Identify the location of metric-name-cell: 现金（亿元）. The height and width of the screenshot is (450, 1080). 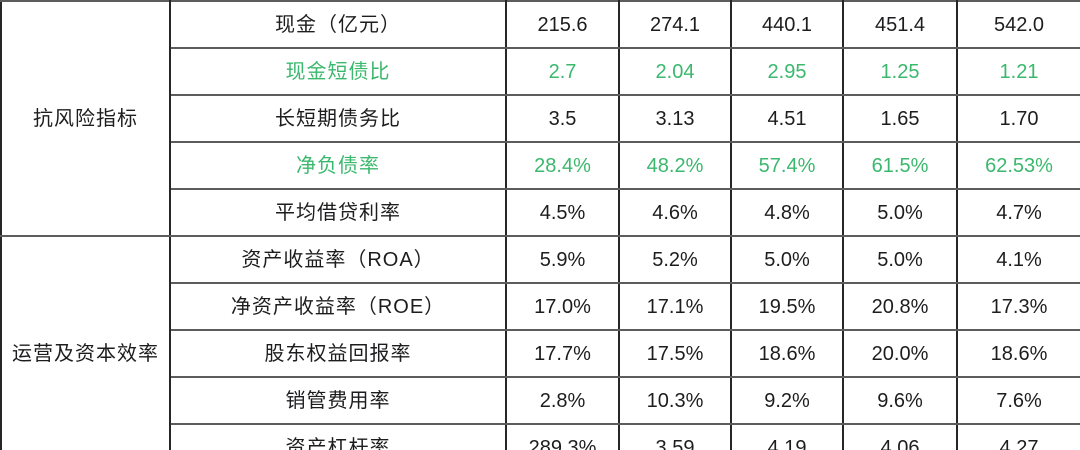
(338, 24).